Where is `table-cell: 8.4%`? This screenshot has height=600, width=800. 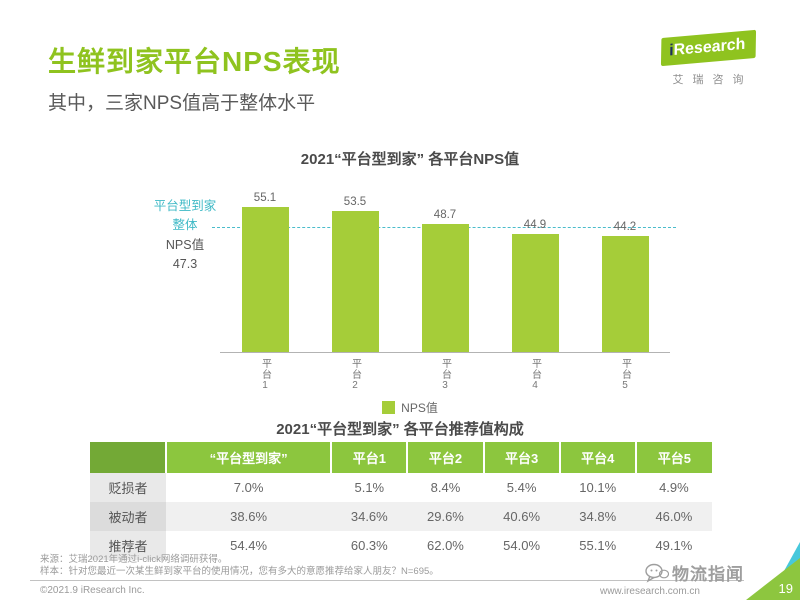 table-cell: 8.4% is located at coordinates (445, 487).